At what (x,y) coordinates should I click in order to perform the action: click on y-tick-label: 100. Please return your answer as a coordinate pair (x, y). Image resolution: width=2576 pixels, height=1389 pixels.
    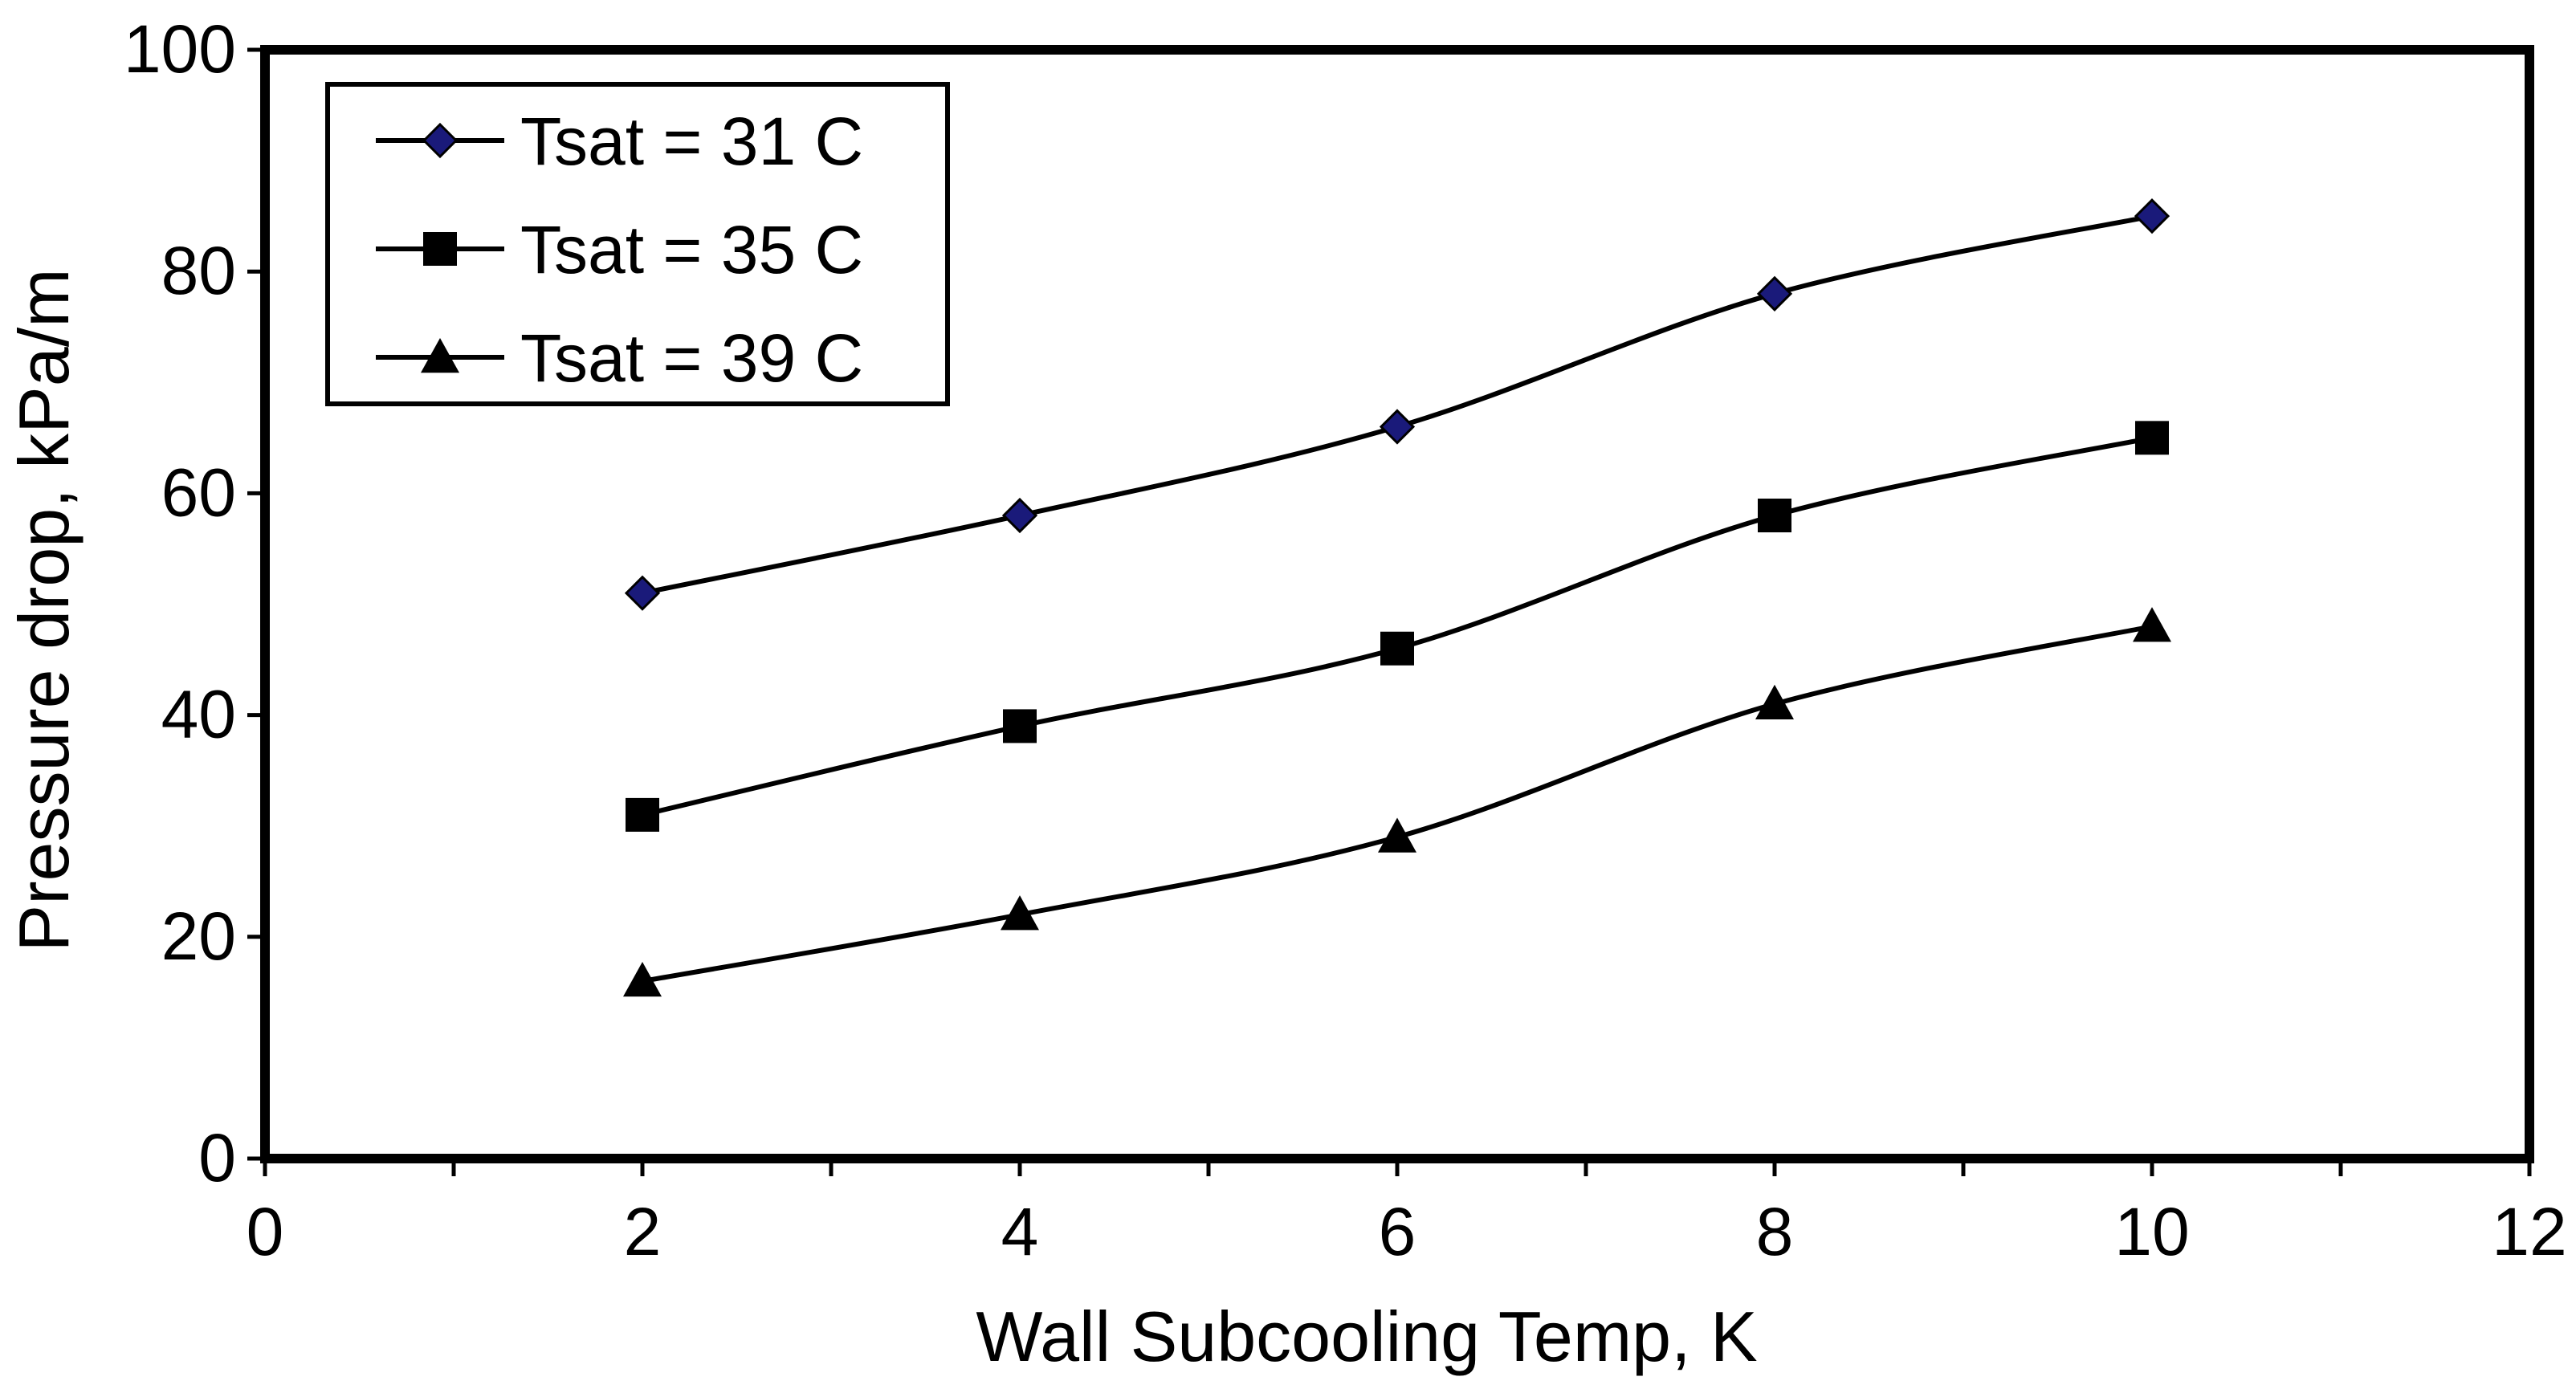
    Looking at the image, I should click on (180, 49).